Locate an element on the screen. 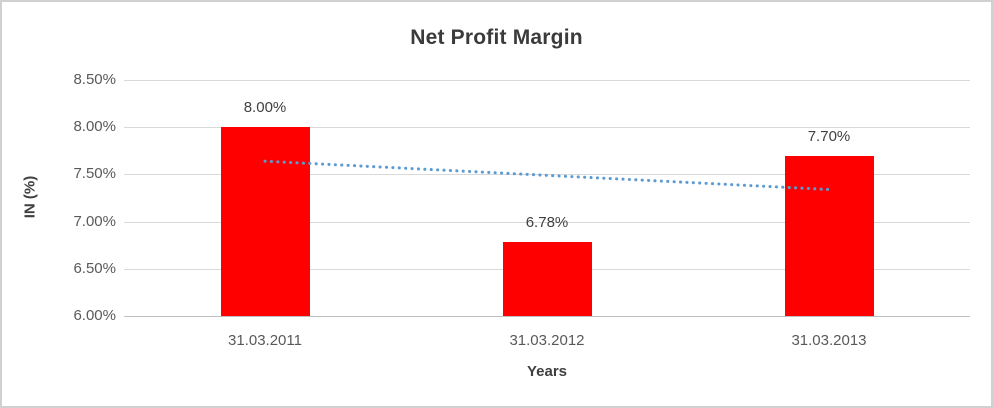  x-tick-label: 31.03.2013 is located at coordinates (829, 340).